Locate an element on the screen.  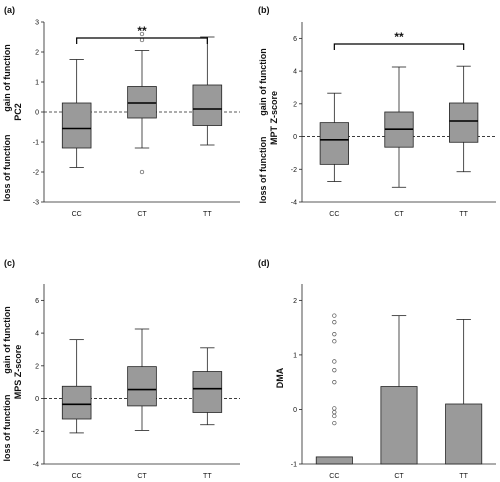
panel-b-ylabel-lower: loss of function is located at coordinates (263, 170).